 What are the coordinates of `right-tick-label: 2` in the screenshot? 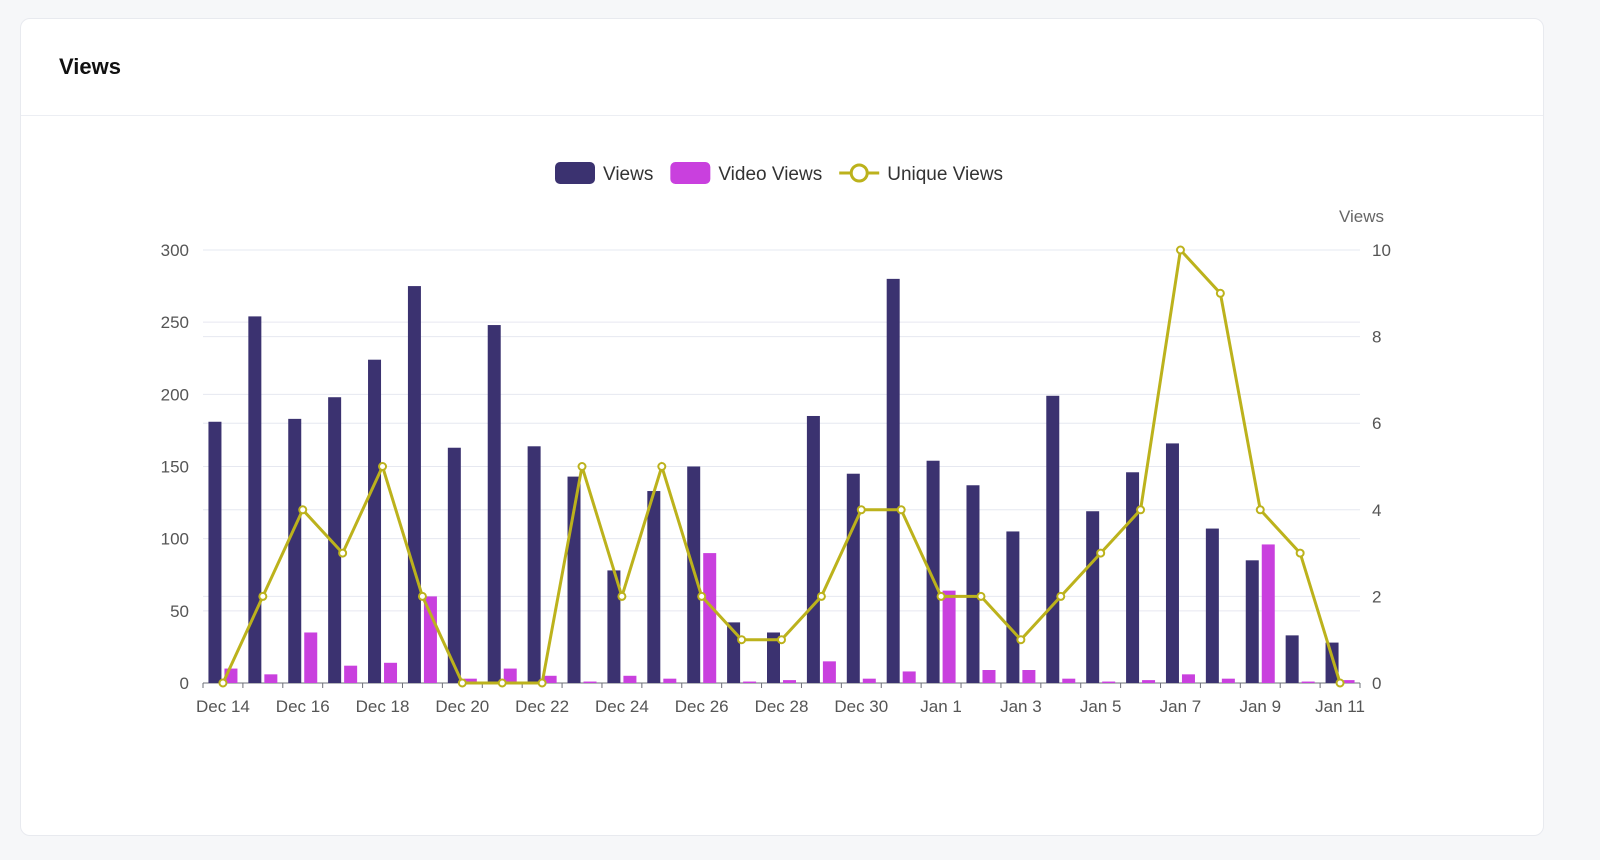 It's located at (1376, 596).